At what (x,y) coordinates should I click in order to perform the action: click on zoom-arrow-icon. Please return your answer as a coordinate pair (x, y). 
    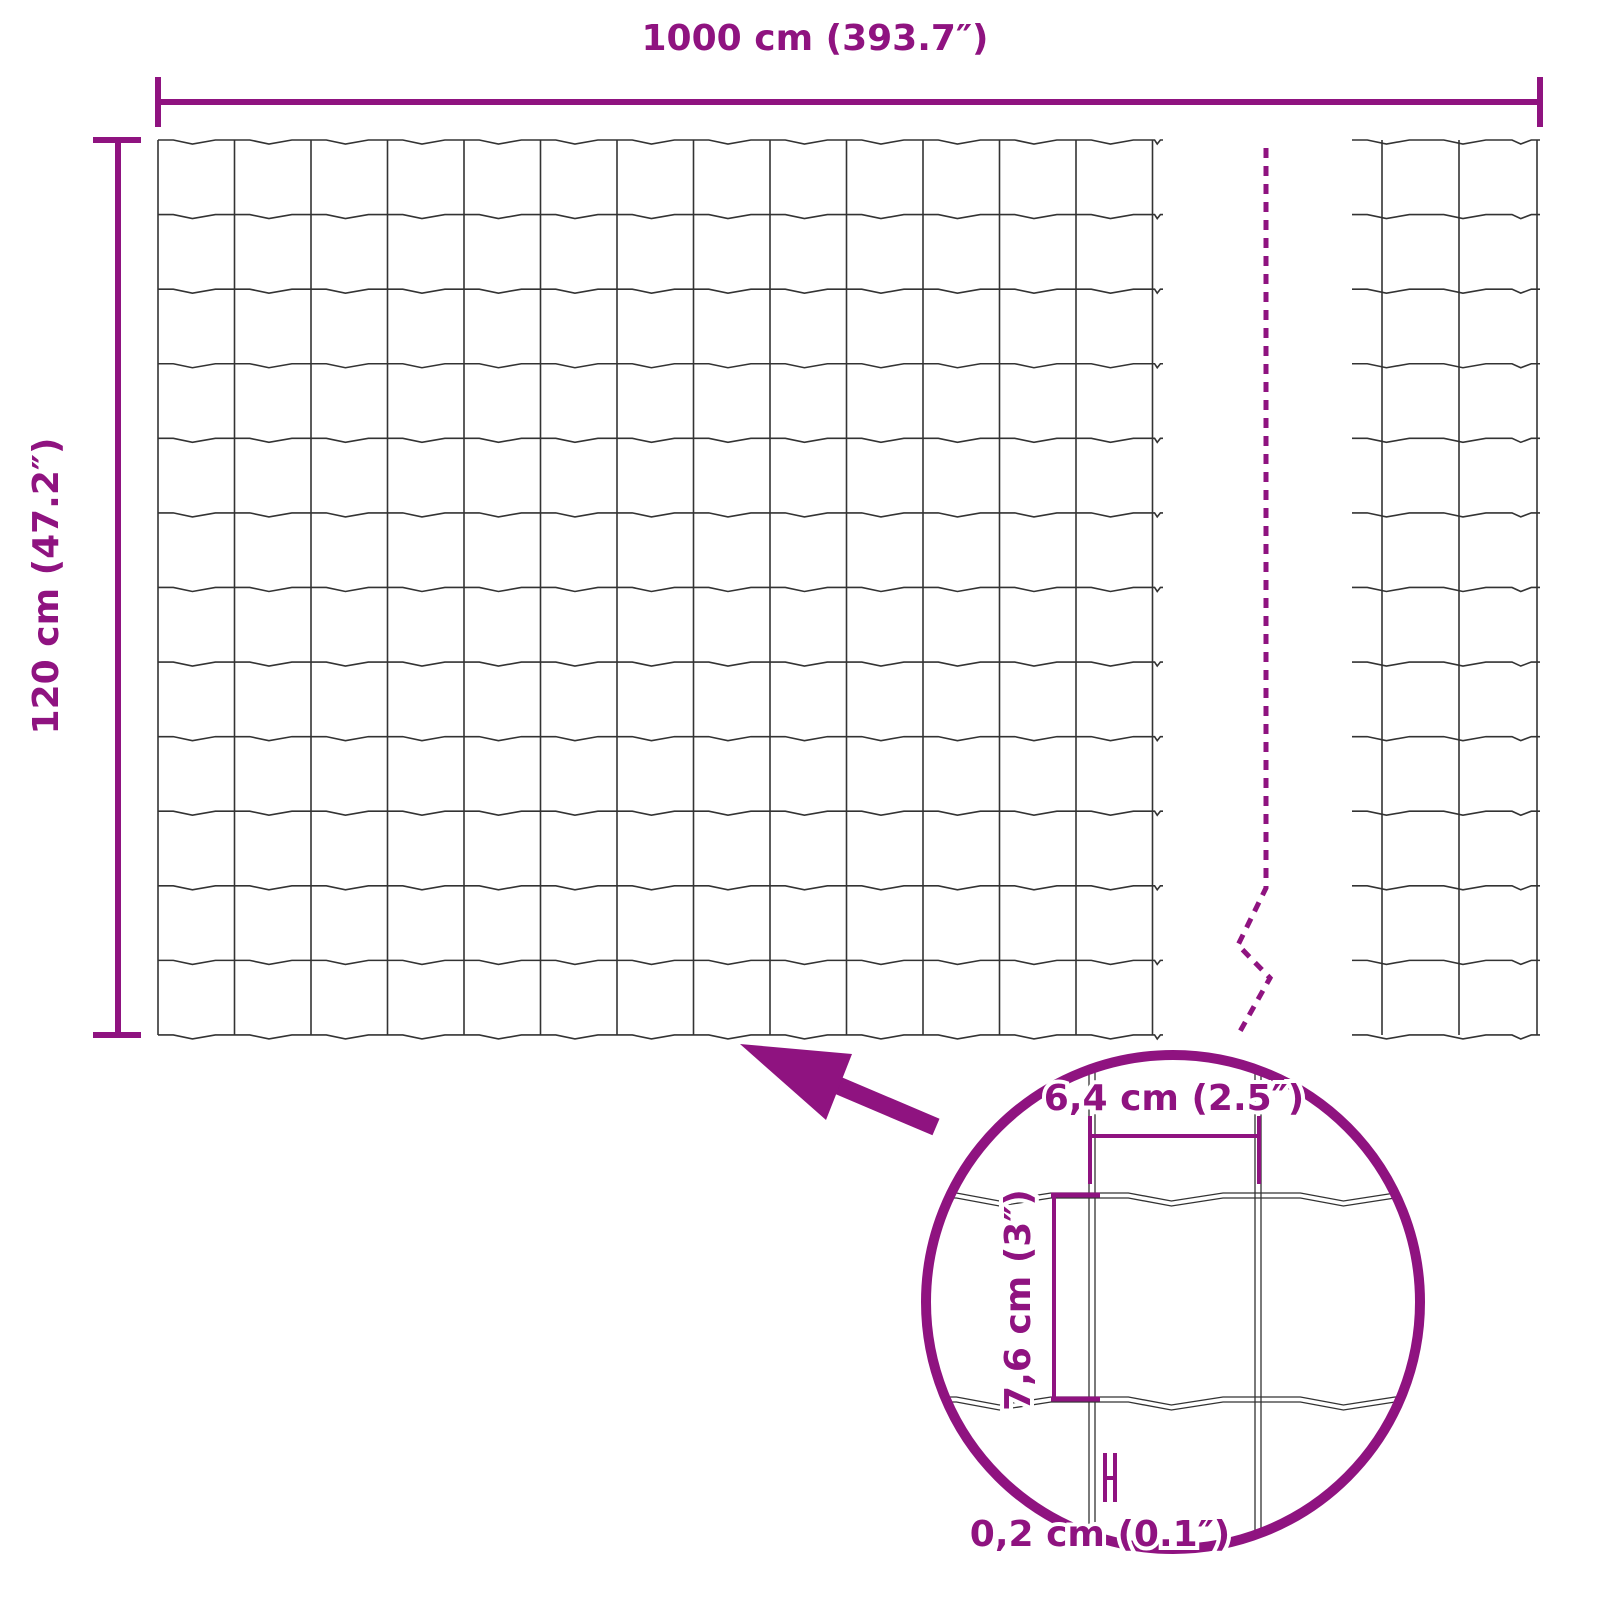
    Looking at the image, I should click on (840, 1090).